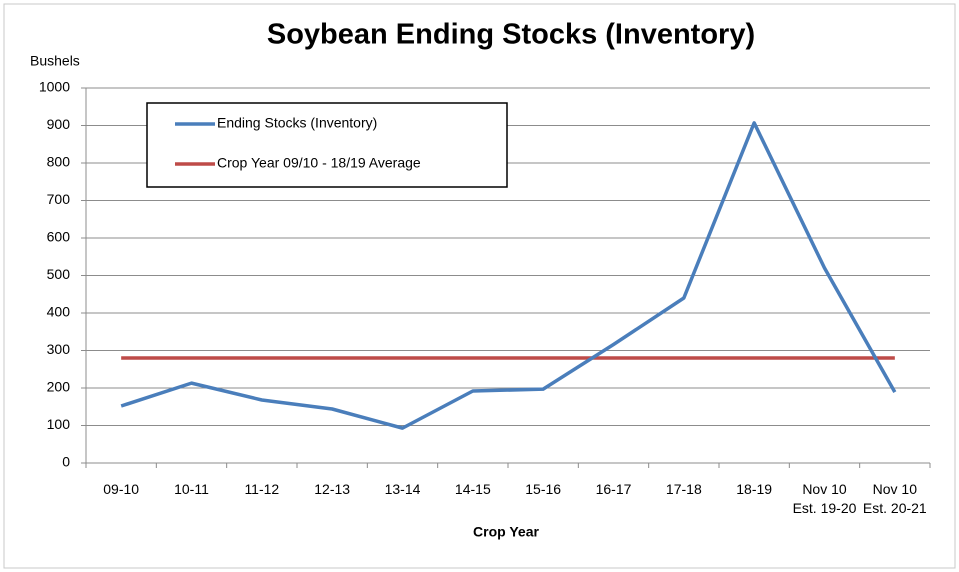 The height and width of the screenshot is (572, 959). What do you see at coordinates (59, 237) in the screenshot?
I see `y-tick-label: 600` at bounding box center [59, 237].